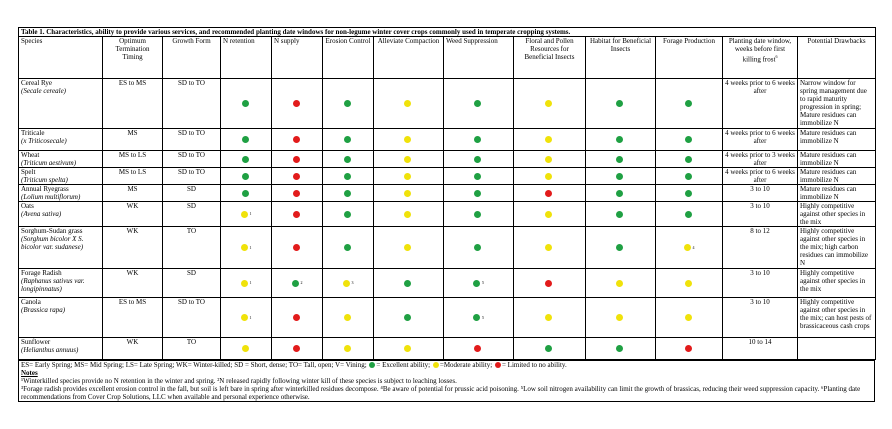 This screenshot has height=429, width=892. What do you see at coordinates (466, 365) in the screenshot?
I see `legend-moderate: =Moderate ability;` at bounding box center [466, 365].